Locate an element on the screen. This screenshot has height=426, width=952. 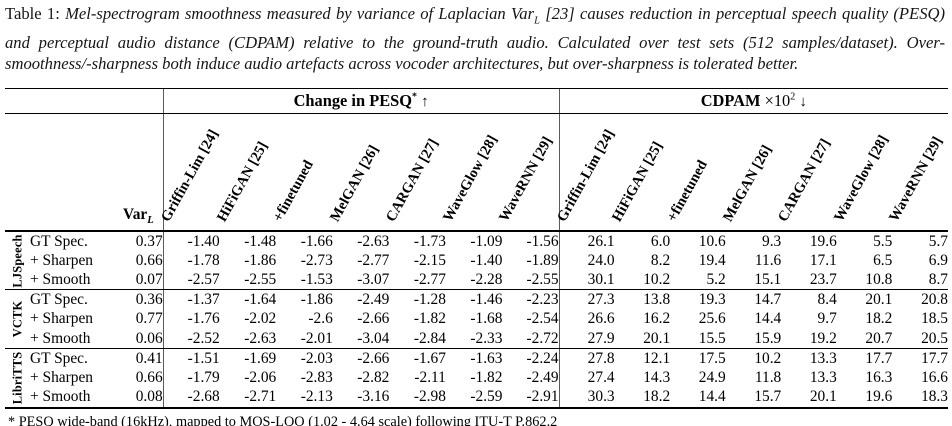
pesq-value: -2.03 is located at coordinates (316, 358).